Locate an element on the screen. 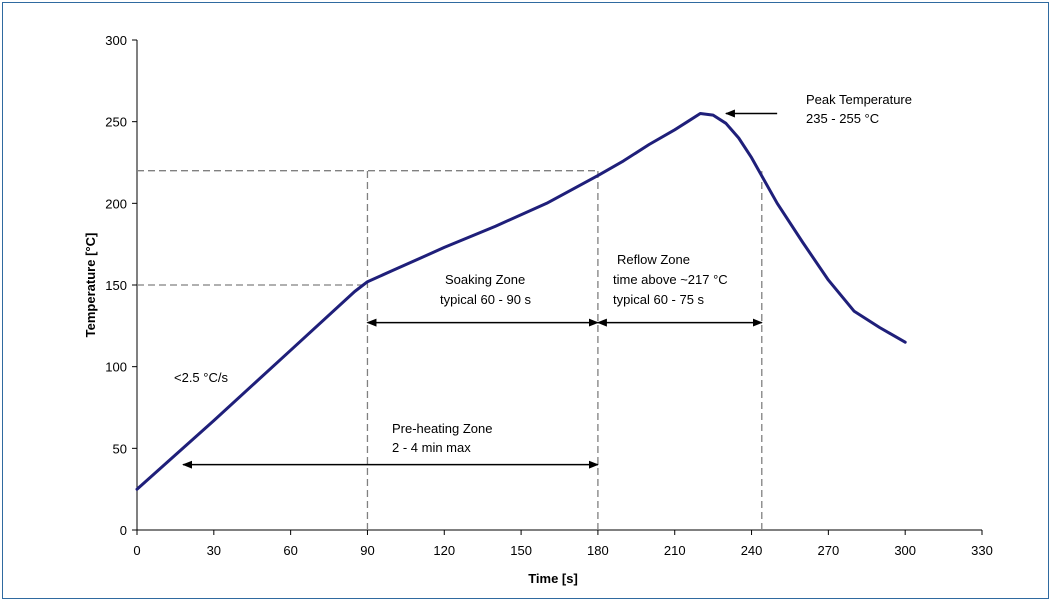  y-axis-label: Temperature [°C] is located at coordinates (90, 285).